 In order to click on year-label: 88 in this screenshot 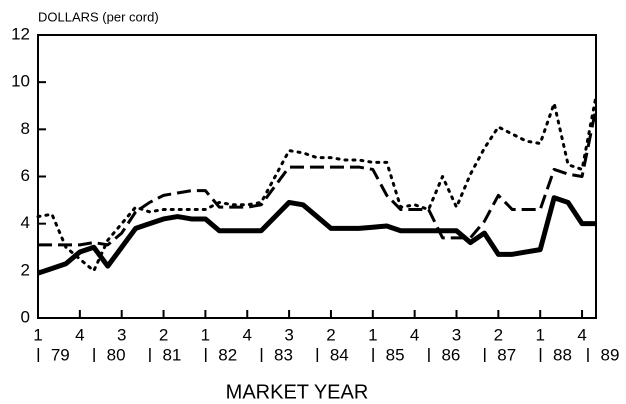, I will do `click(562, 354)`.